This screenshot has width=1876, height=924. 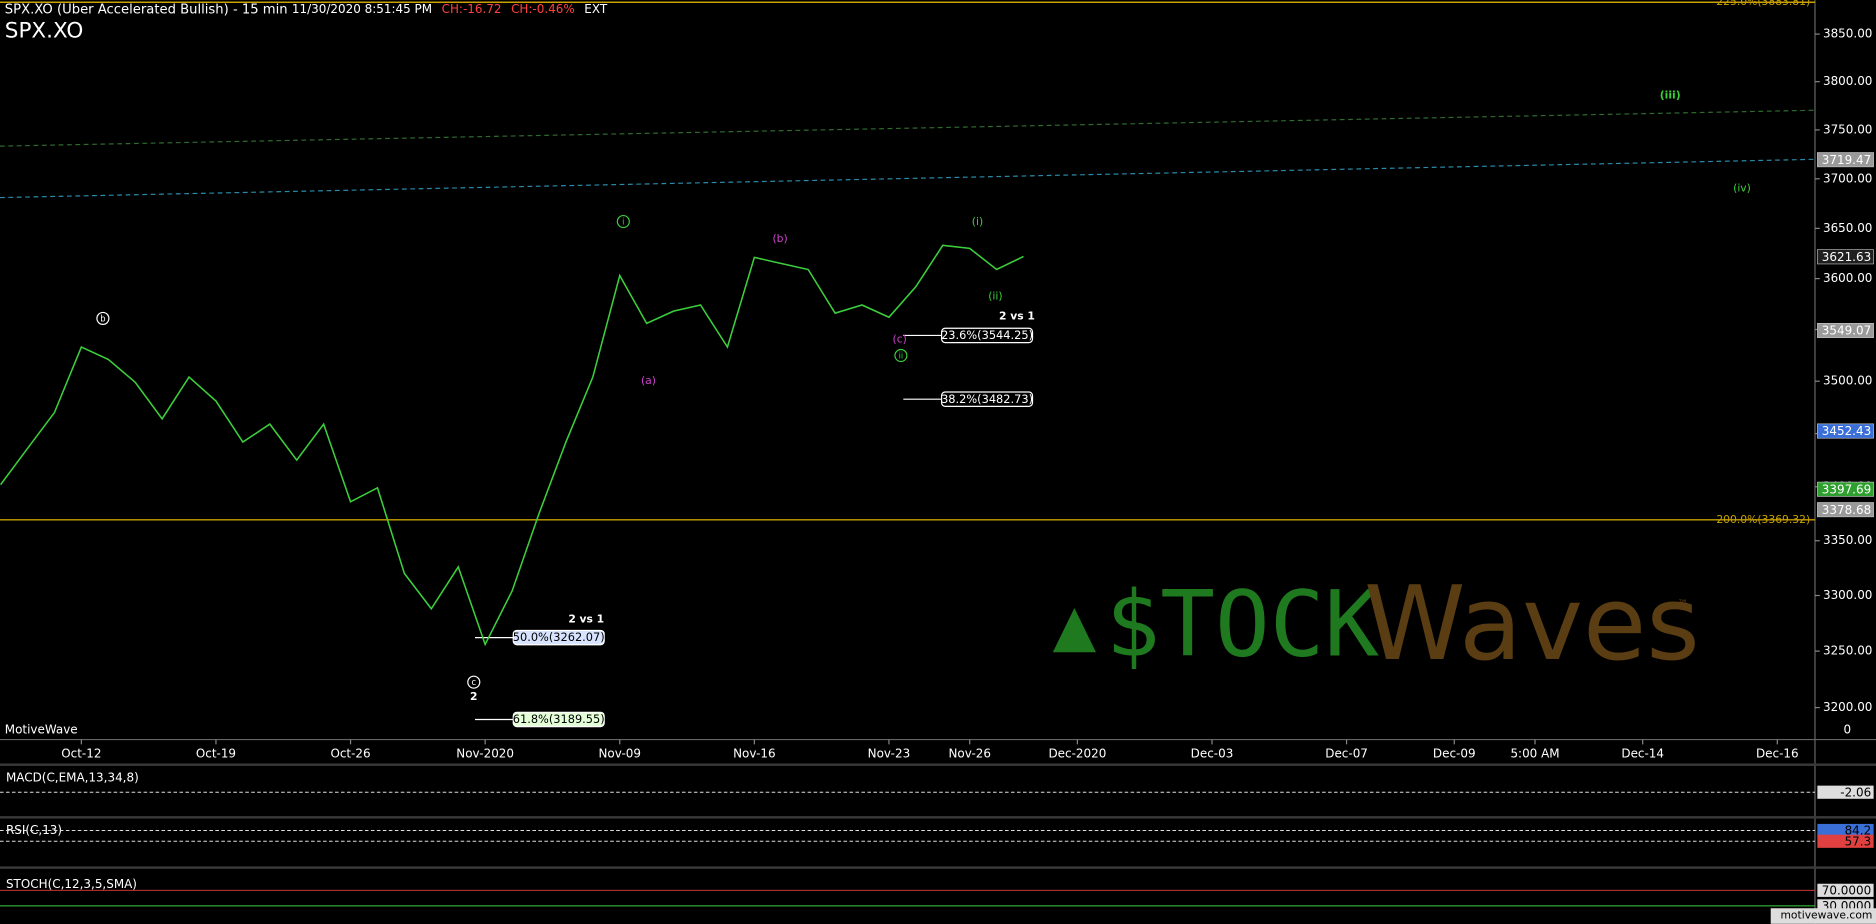 I want to click on wave-label: 2, so click(x=473, y=696).